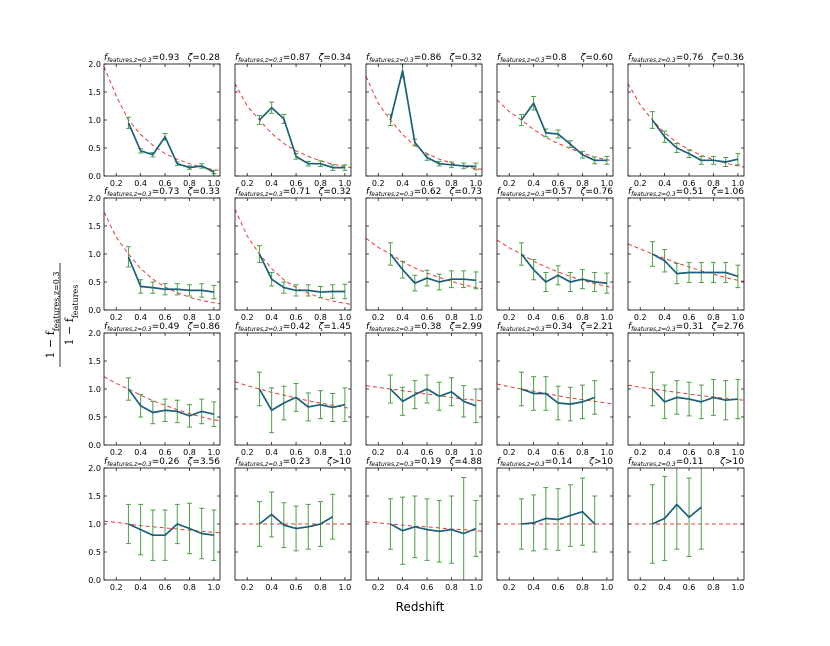 The width and height of the screenshot is (830, 646). What do you see at coordinates (71, 315) in the screenshot?
I see `y-axis-label-denominator: 1 − ffeatures` at bounding box center [71, 315].